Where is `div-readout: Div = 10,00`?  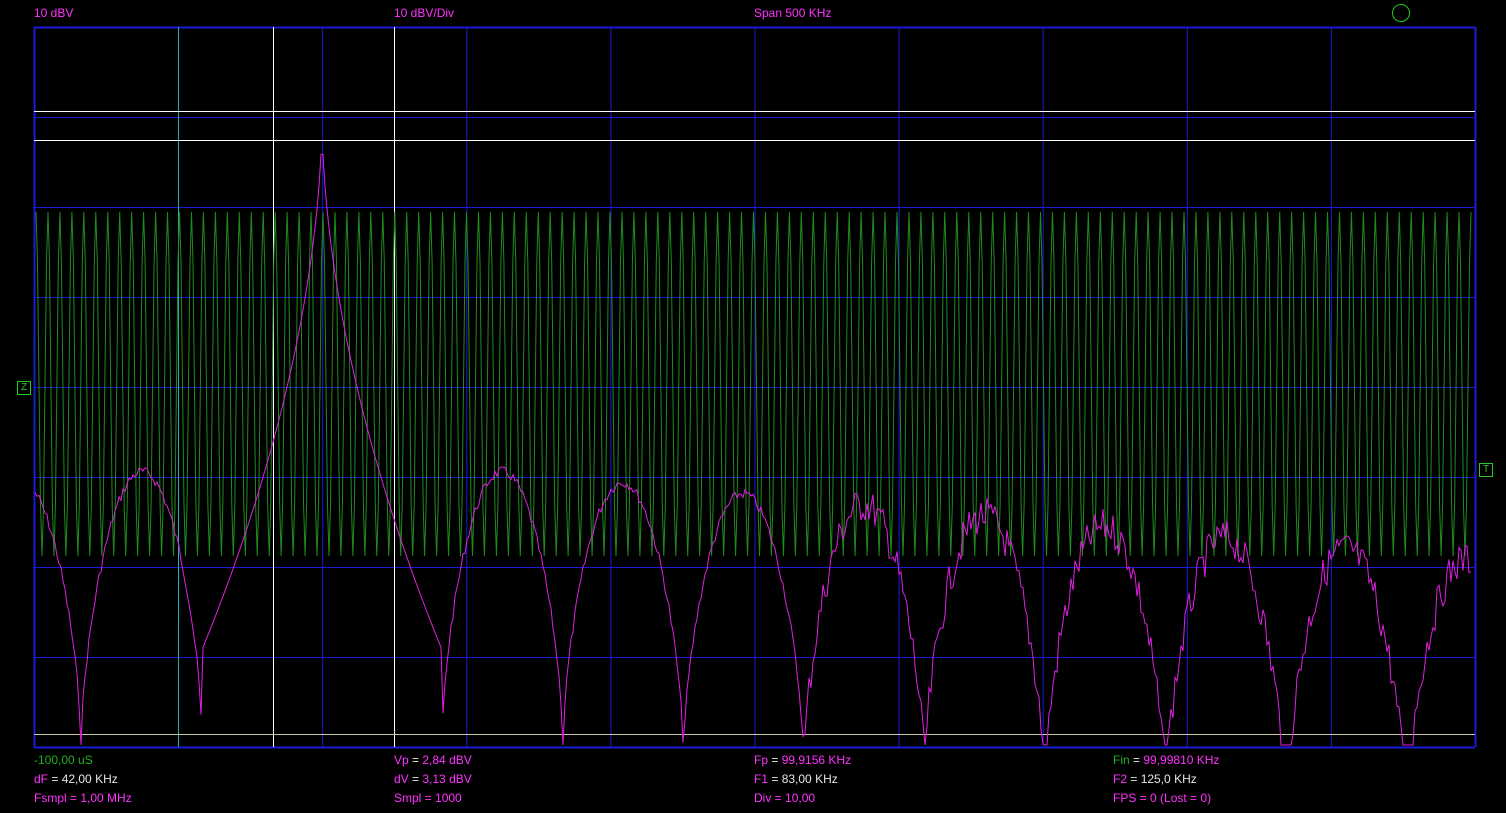 div-readout: Div = 10,00 is located at coordinates (785, 798).